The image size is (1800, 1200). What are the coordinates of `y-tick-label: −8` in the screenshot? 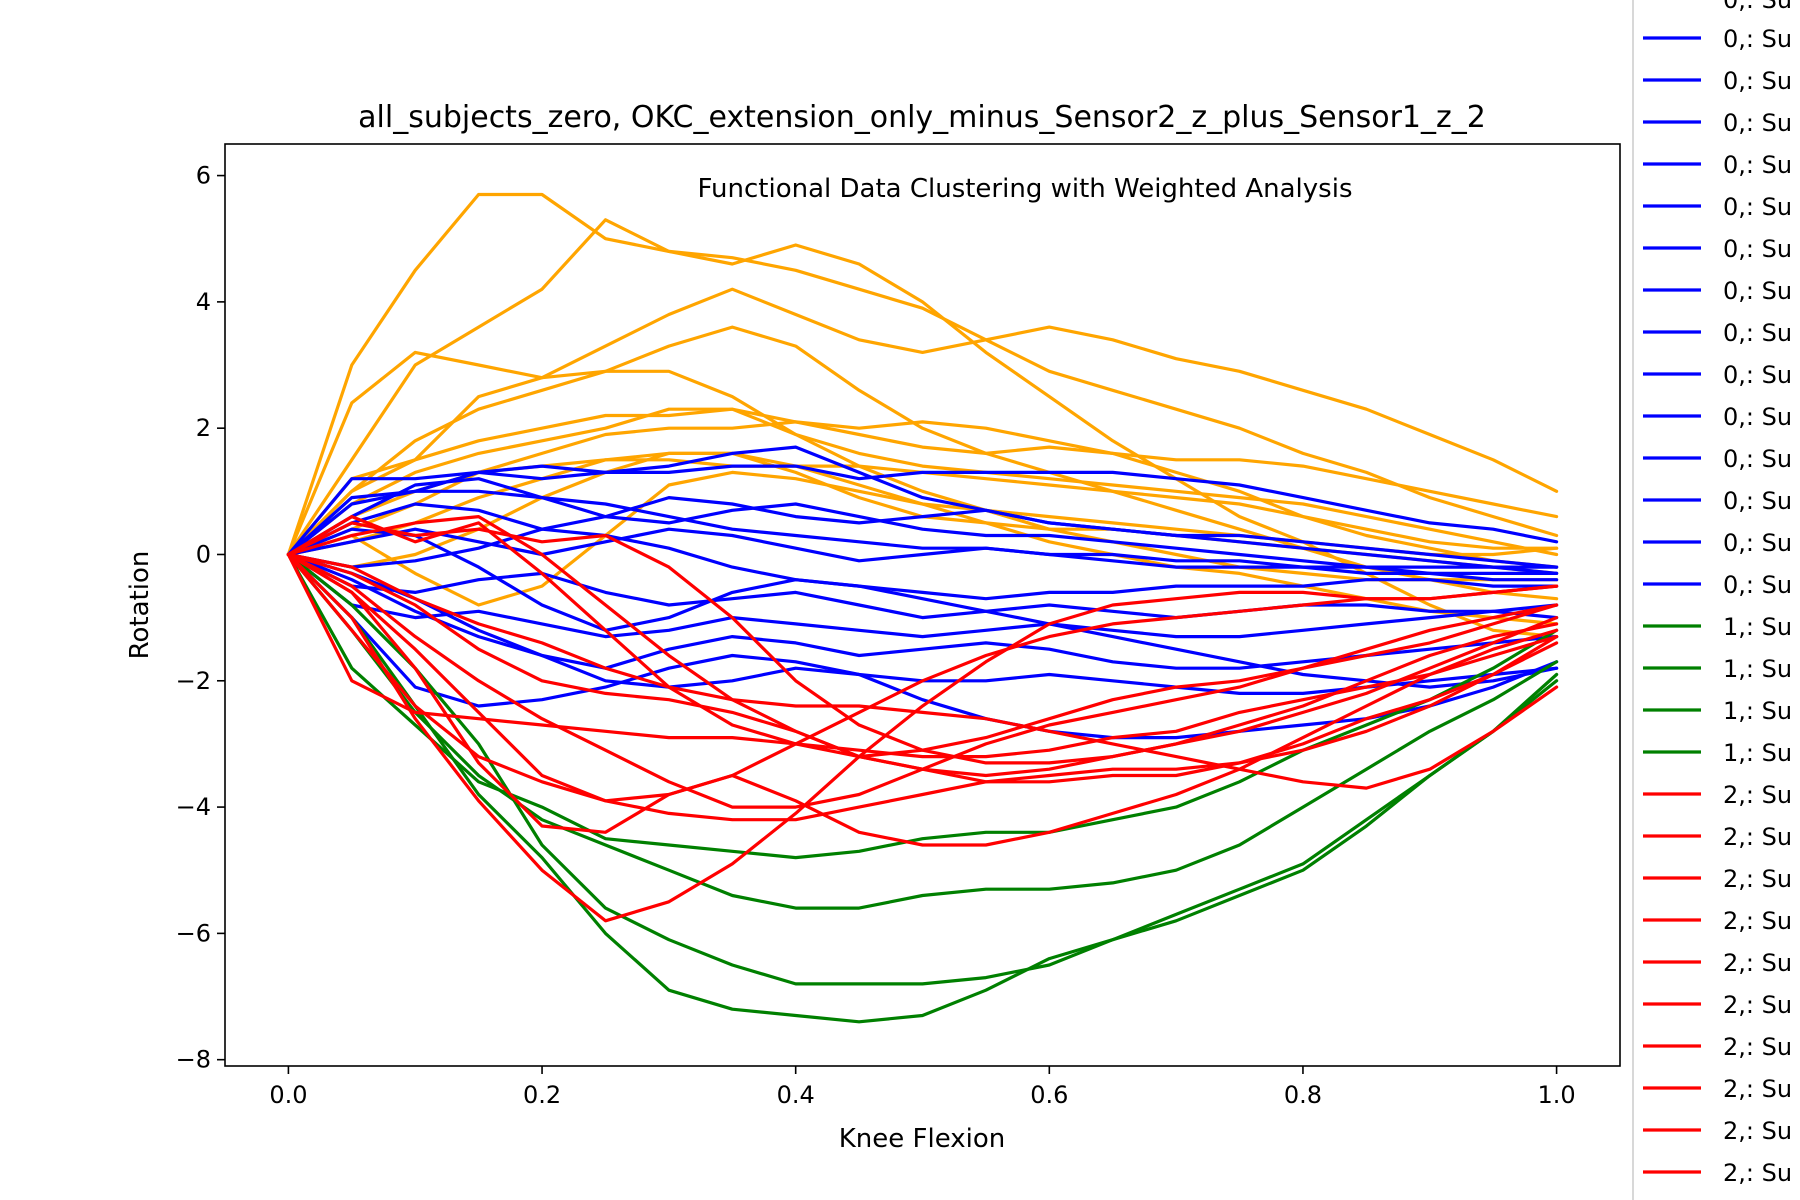 It's located at (193, 1060).